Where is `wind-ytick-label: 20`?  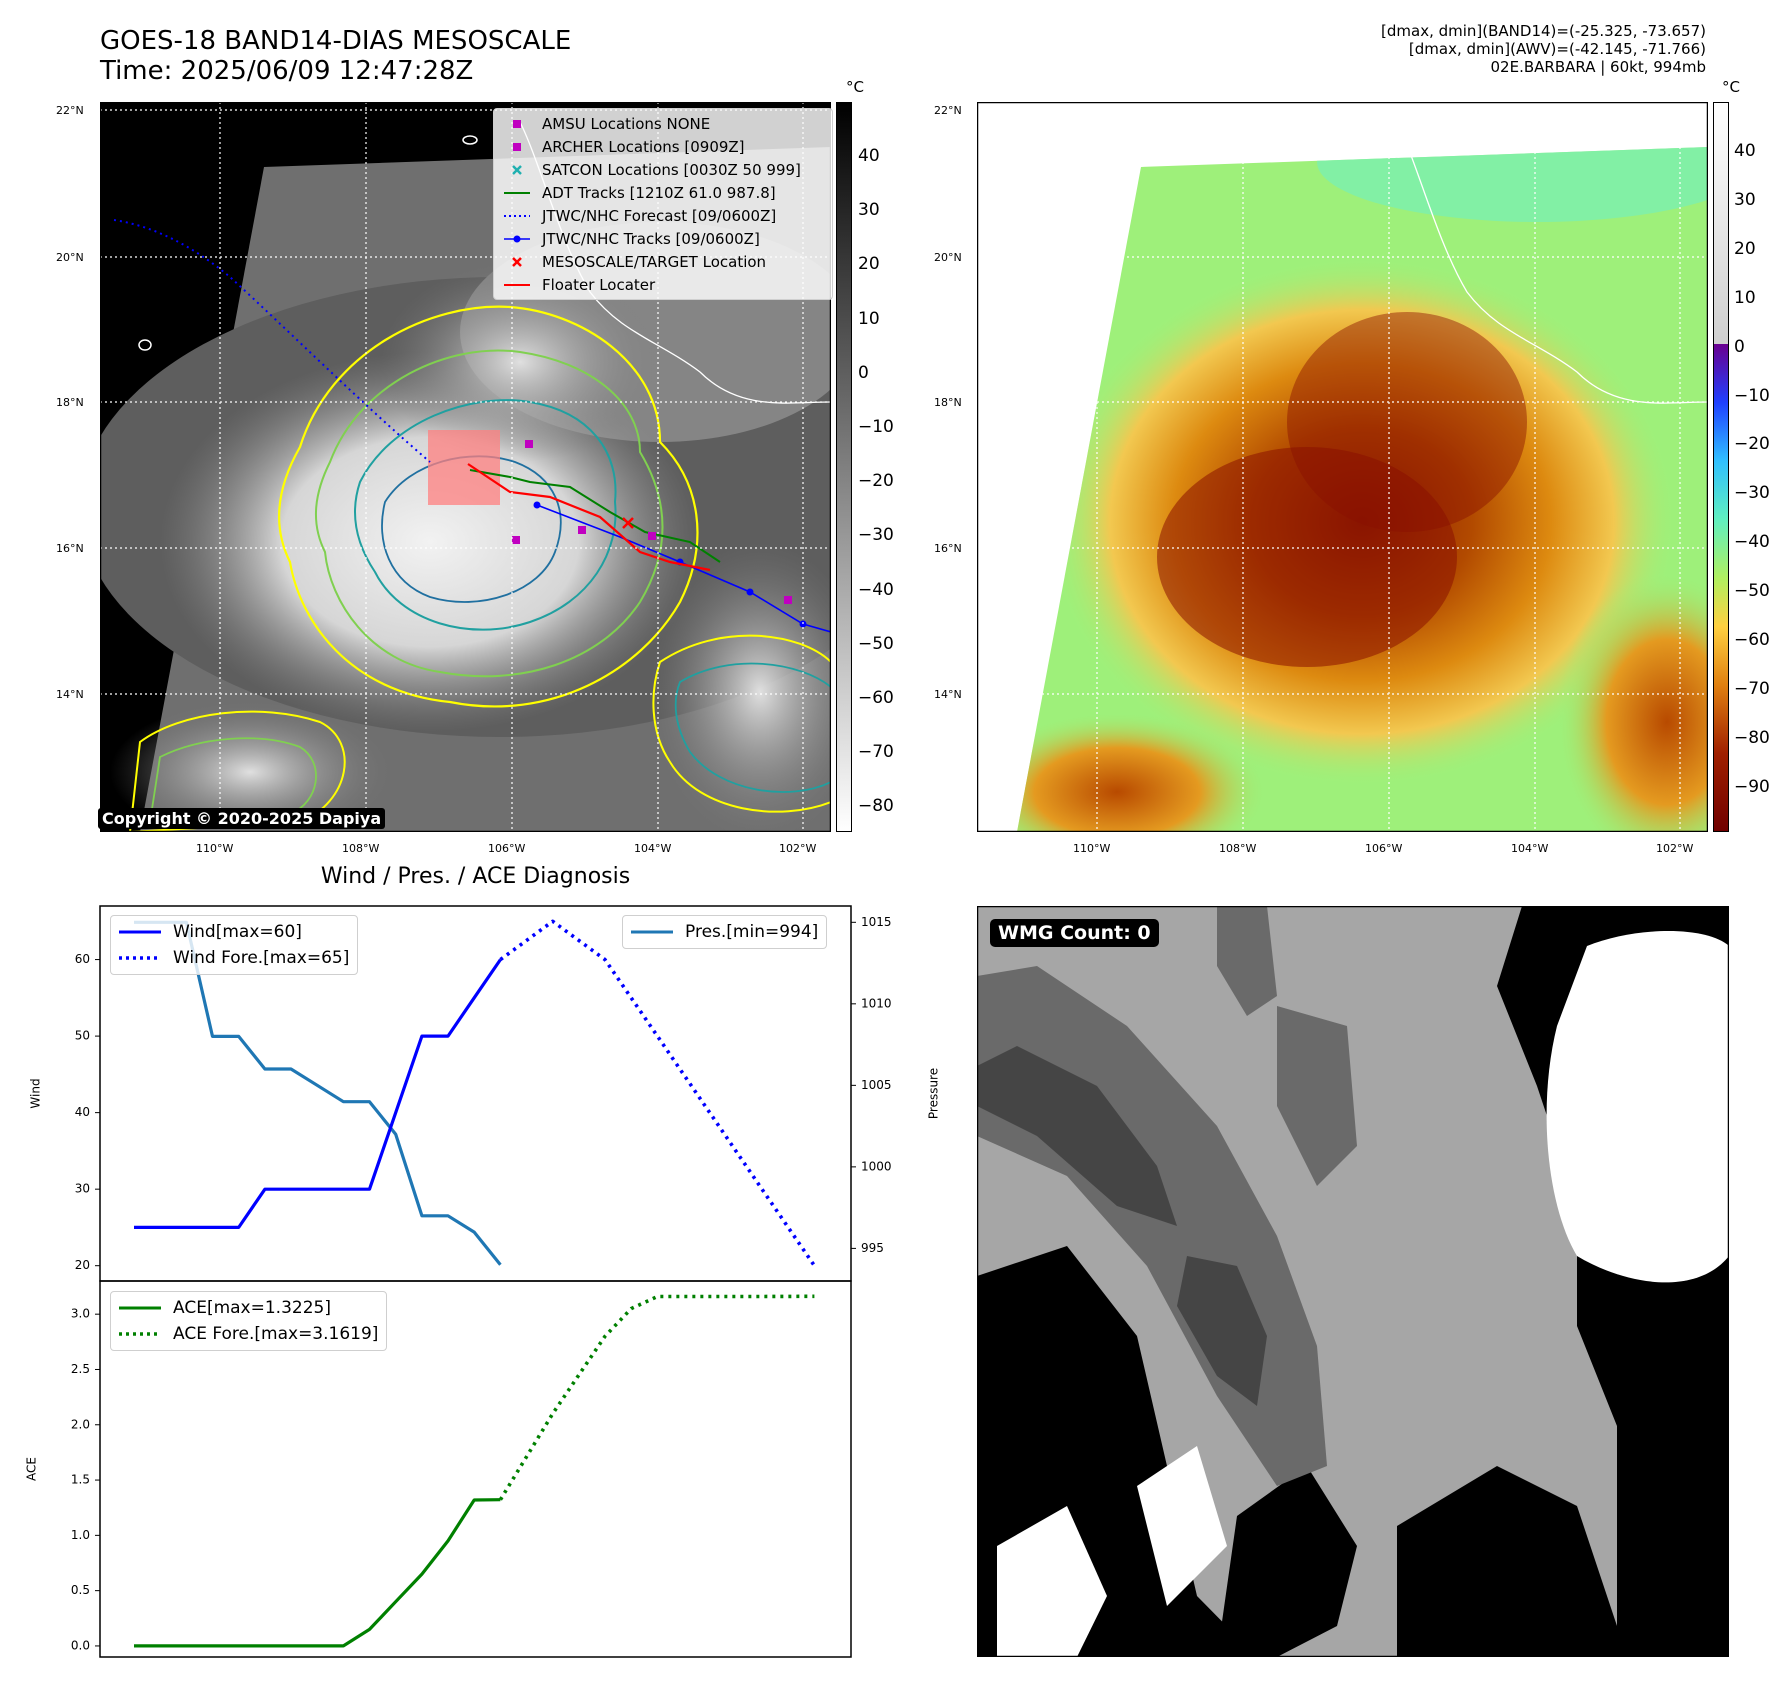
wind-ytick-label: 20 is located at coordinates (82, 1265).